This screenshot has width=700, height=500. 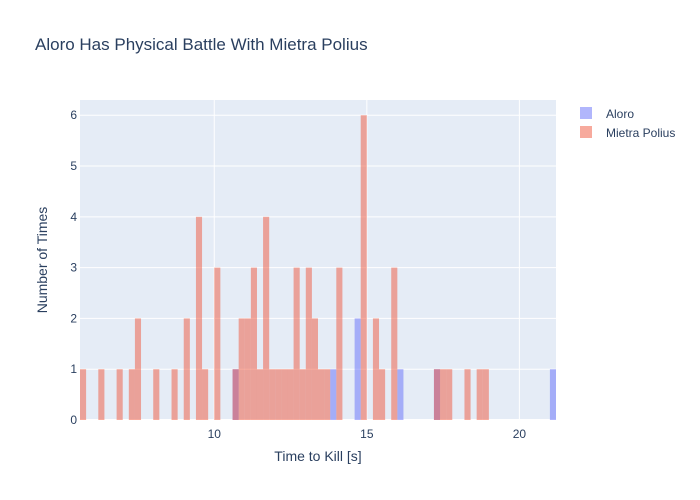 I want to click on y-tick-label: 3, so click(x=73, y=268).